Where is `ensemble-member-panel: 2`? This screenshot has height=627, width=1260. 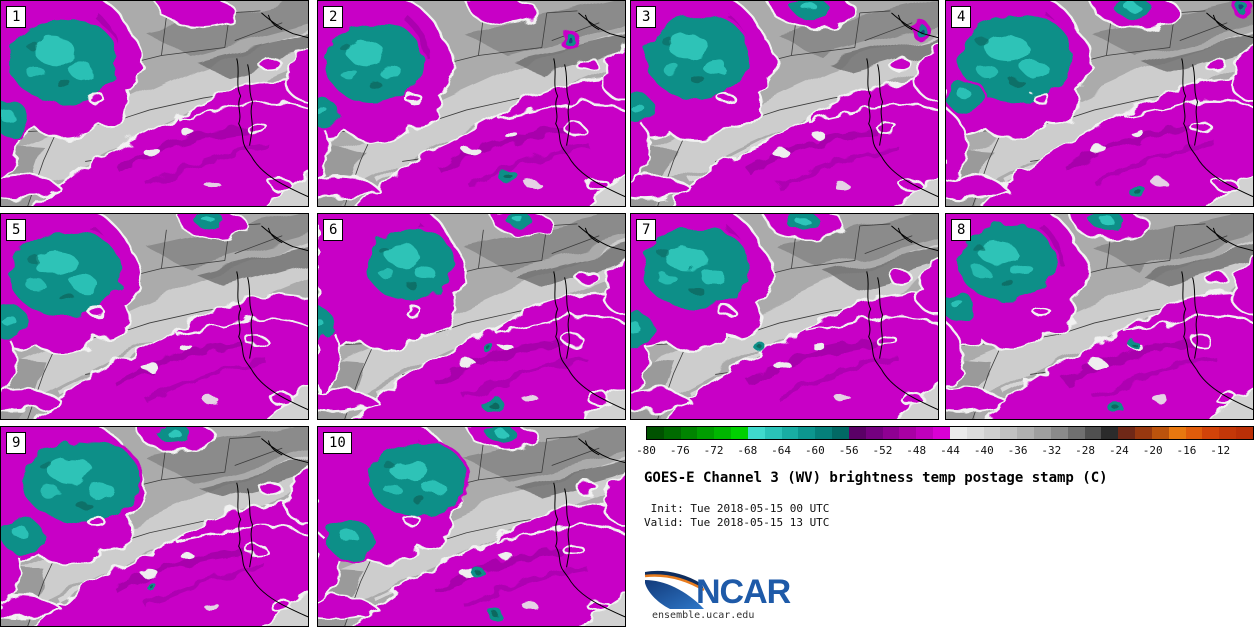 ensemble-member-panel: 2 is located at coordinates (471, 103).